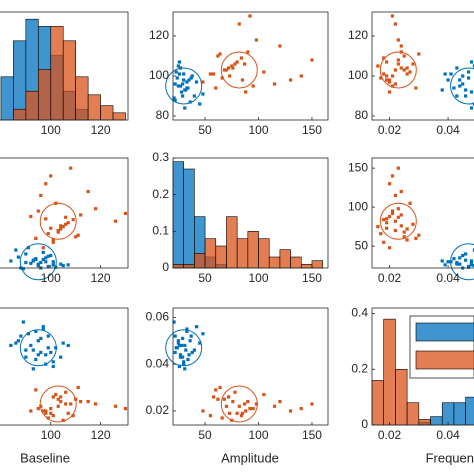 The height and width of the screenshot is (474, 474). What do you see at coordinates (390, 278) in the screenshot?
I see `x-tick-label: 0.02` at bounding box center [390, 278].